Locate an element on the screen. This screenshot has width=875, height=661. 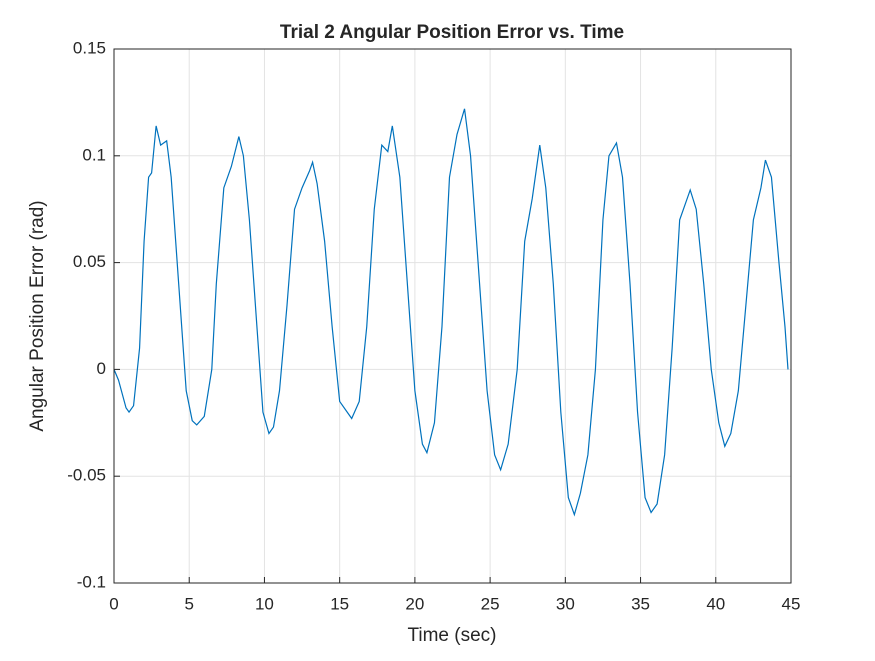
y-tick-label: 0 is located at coordinates (101, 368).